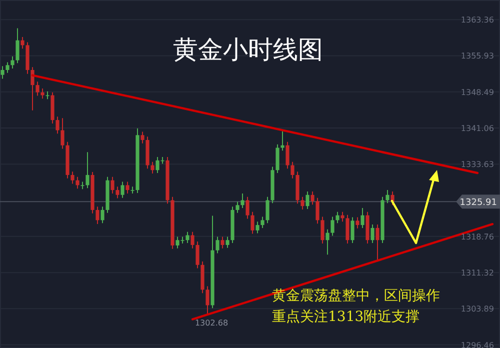 Image resolution: width=500 pixels, height=348 pixels. I want to click on y-tick-label: 1355.93, so click(477, 56).